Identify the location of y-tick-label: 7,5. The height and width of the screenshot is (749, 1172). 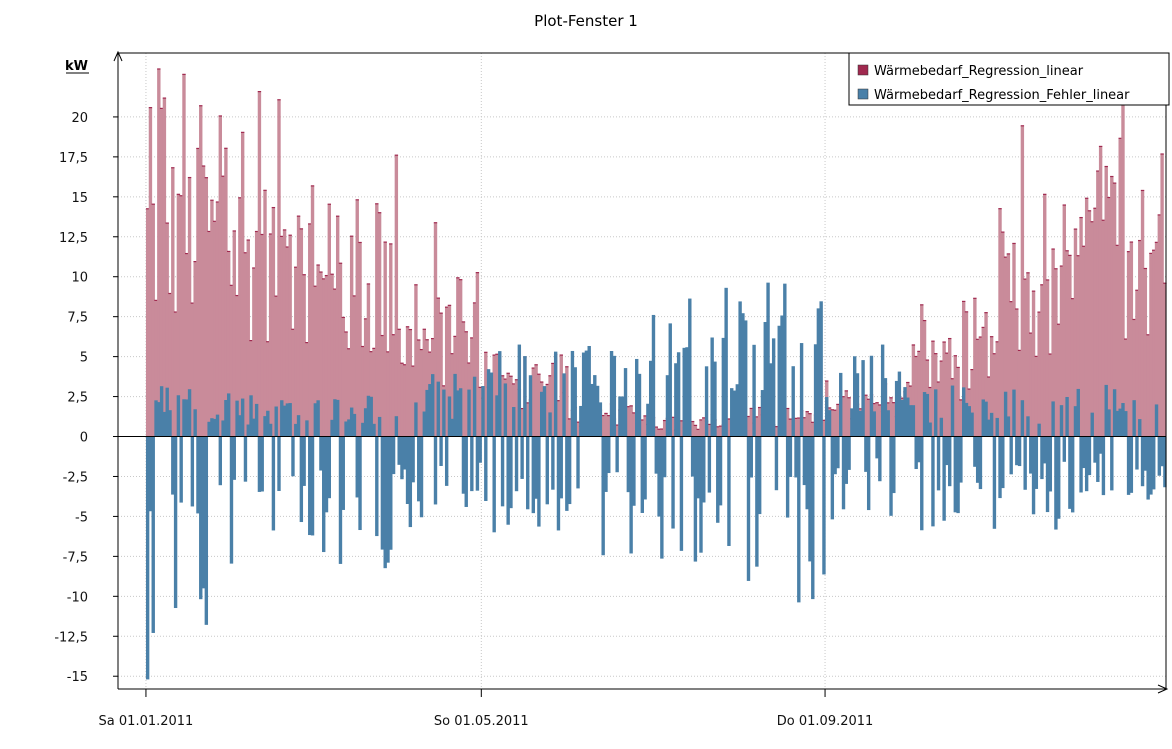
(77, 318).